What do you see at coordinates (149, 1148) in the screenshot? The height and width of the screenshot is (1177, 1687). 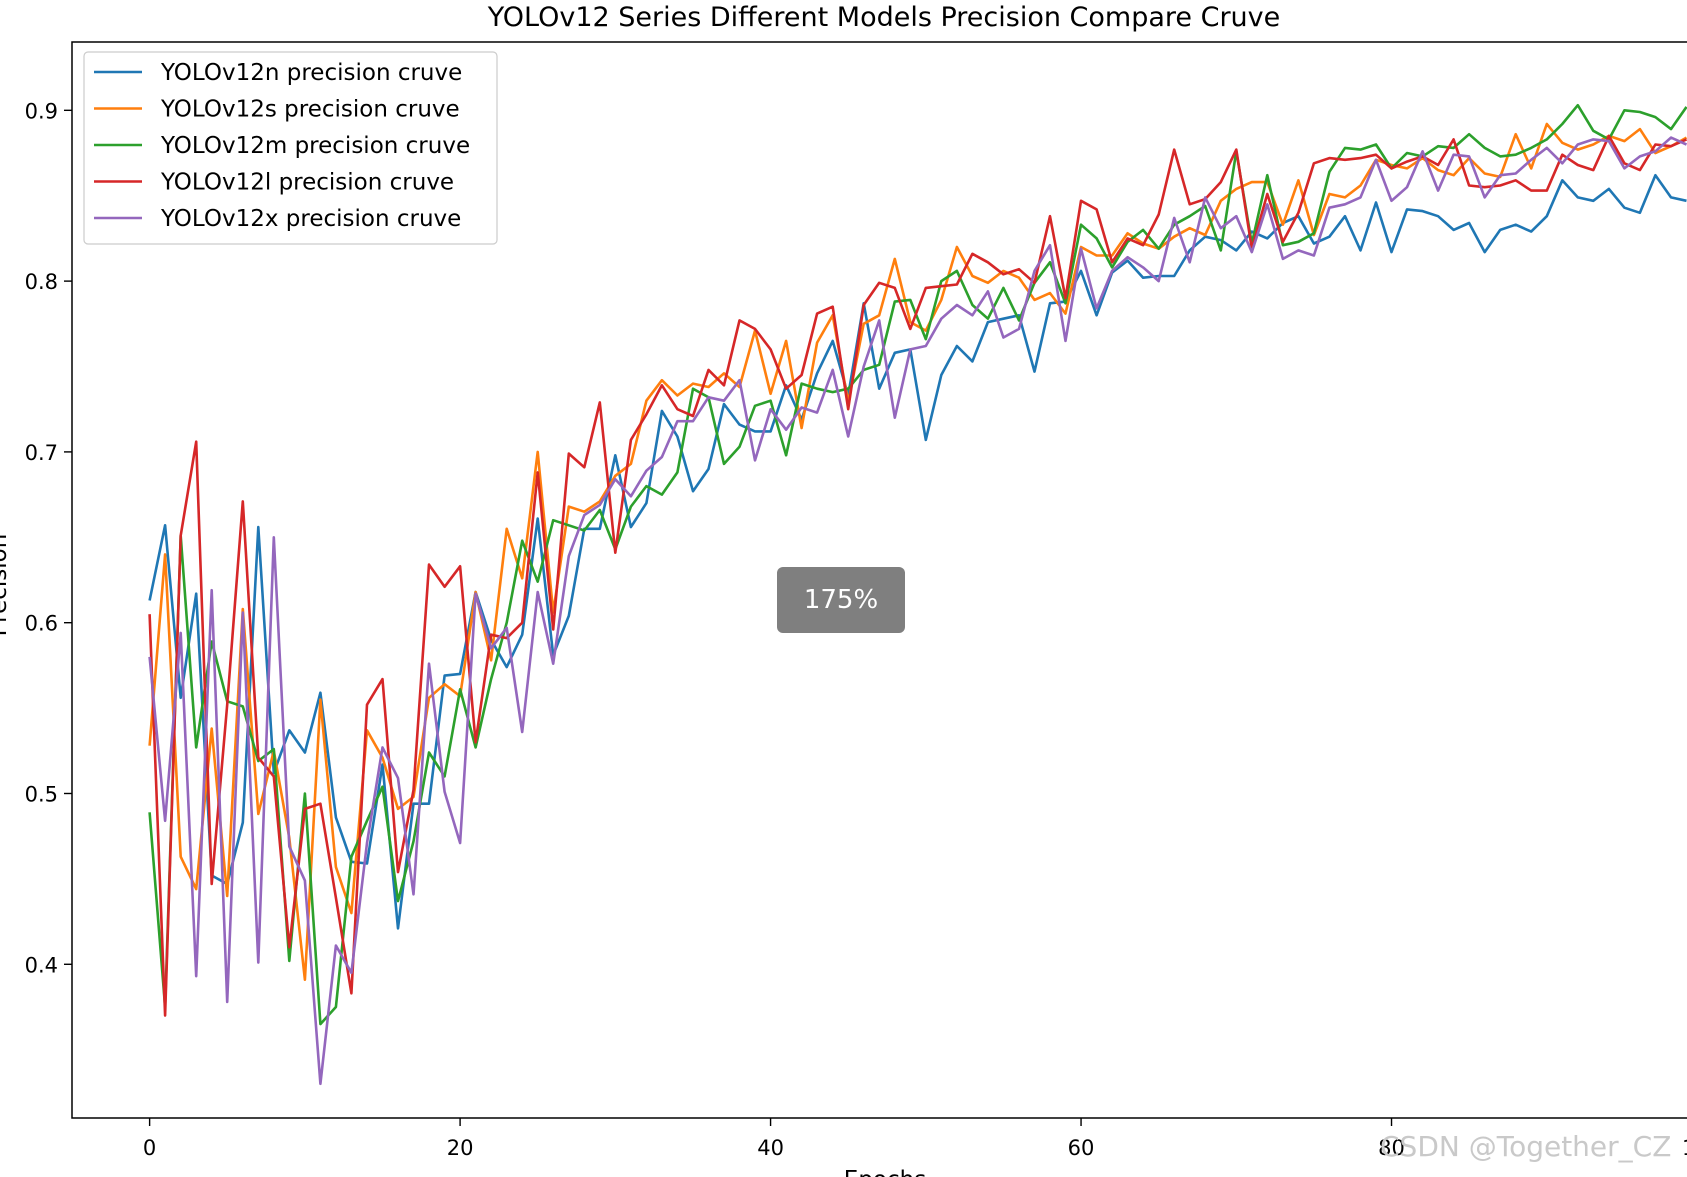 I see `x-tick-label: 0` at bounding box center [149, 1148].